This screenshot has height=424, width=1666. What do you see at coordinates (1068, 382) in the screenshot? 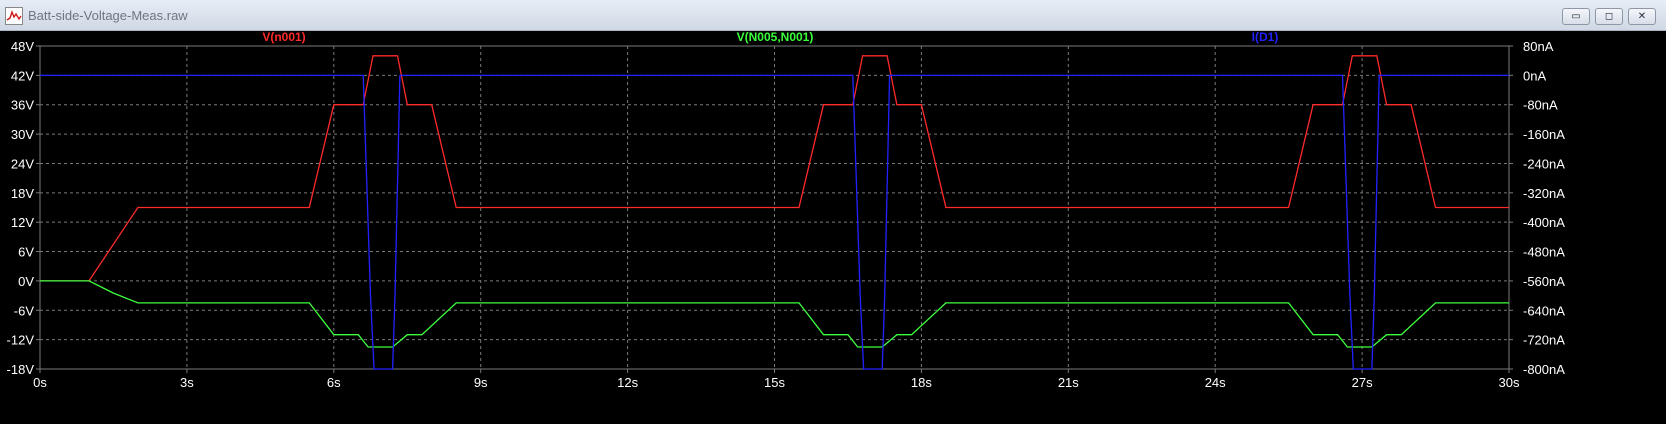
I see `x-tick-label: 21s` at bounding box center [1068, 382].